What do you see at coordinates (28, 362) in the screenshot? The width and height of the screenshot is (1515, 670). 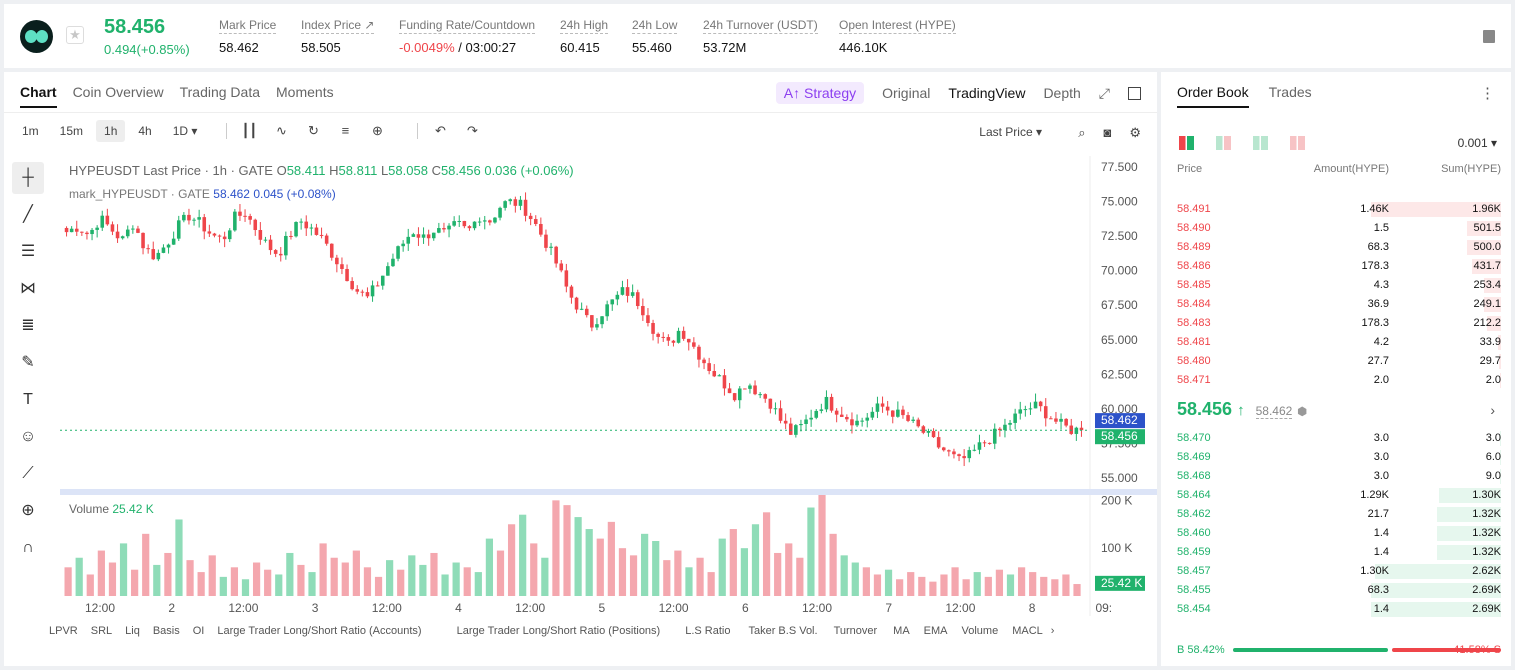 I see `brush-icon: ✎` at bounding box center [28, 362].